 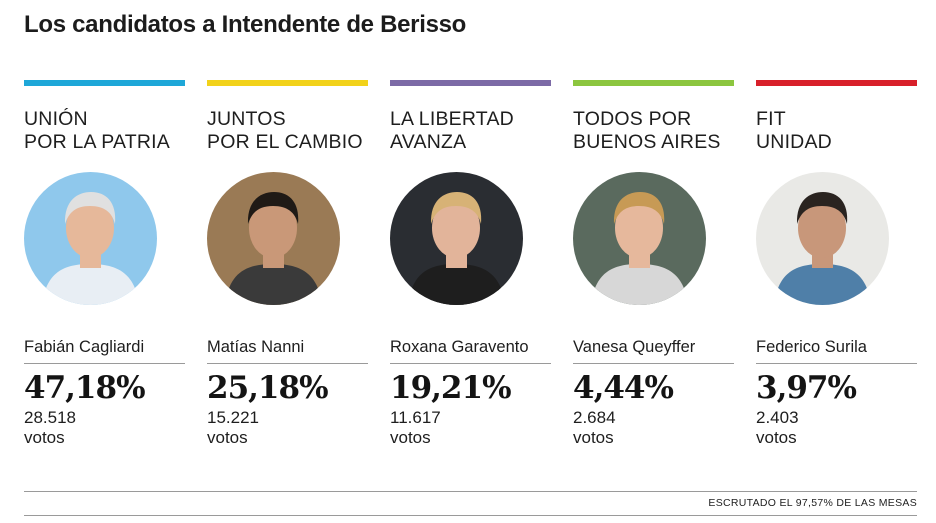 I want to click on vote-count-number: 28.518, so click(x=50, y=417).